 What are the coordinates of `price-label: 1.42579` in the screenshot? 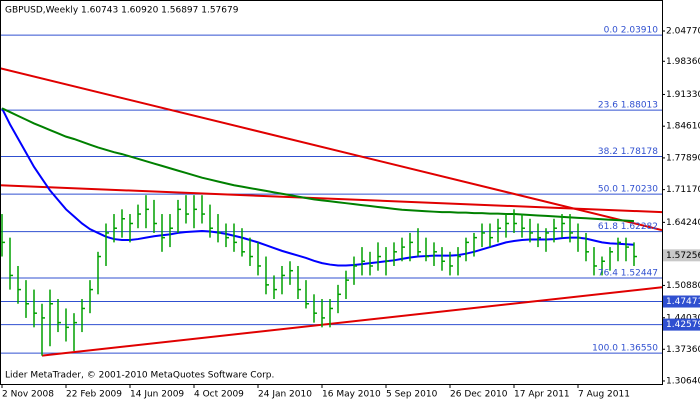 It's located at (683, 325).